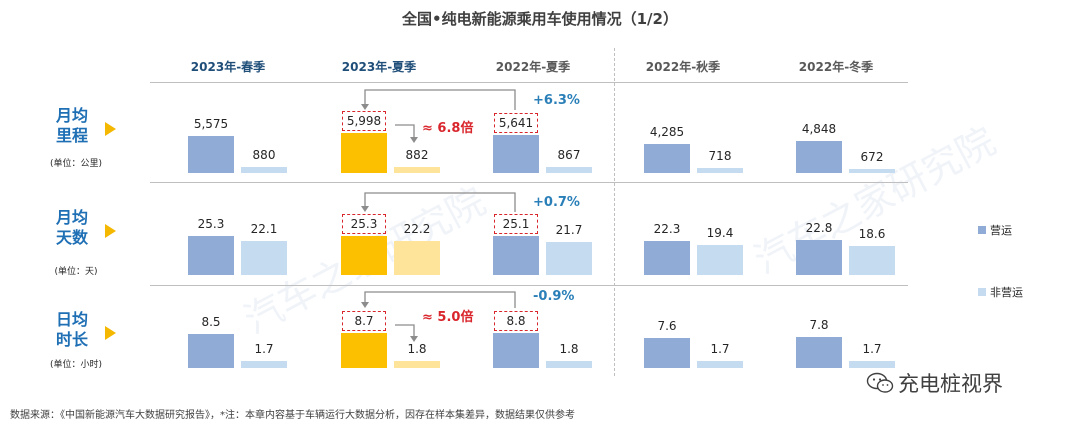 The image size is (1080, 428). What do you see at coordinates (440, 202) in the screenshot?
I see `arrow-days-yoy` at bounding box center [440, 202].